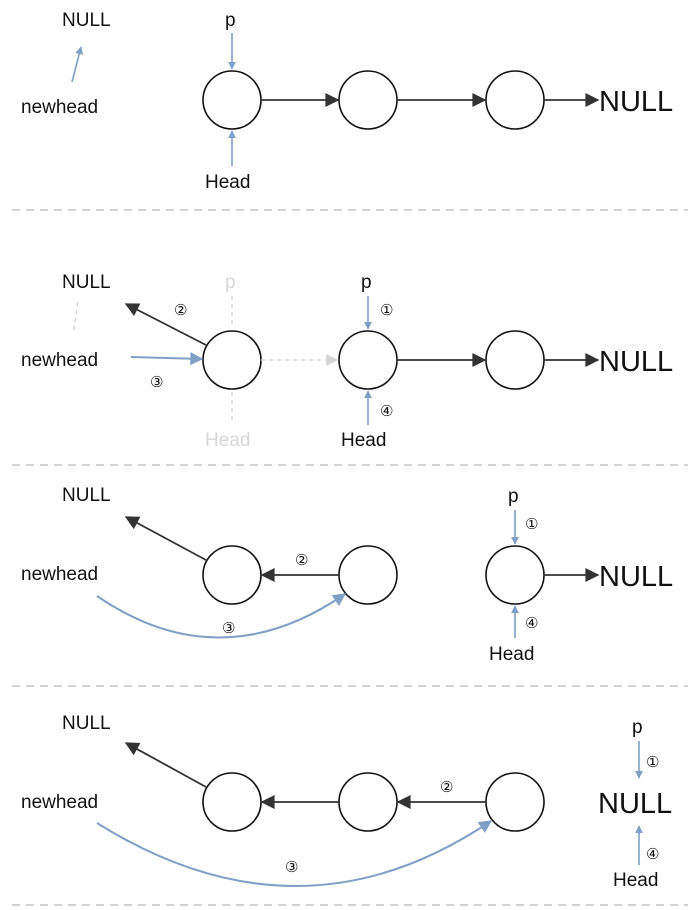  I want to click on old-head-label-faded: Head, so click(227, 440).